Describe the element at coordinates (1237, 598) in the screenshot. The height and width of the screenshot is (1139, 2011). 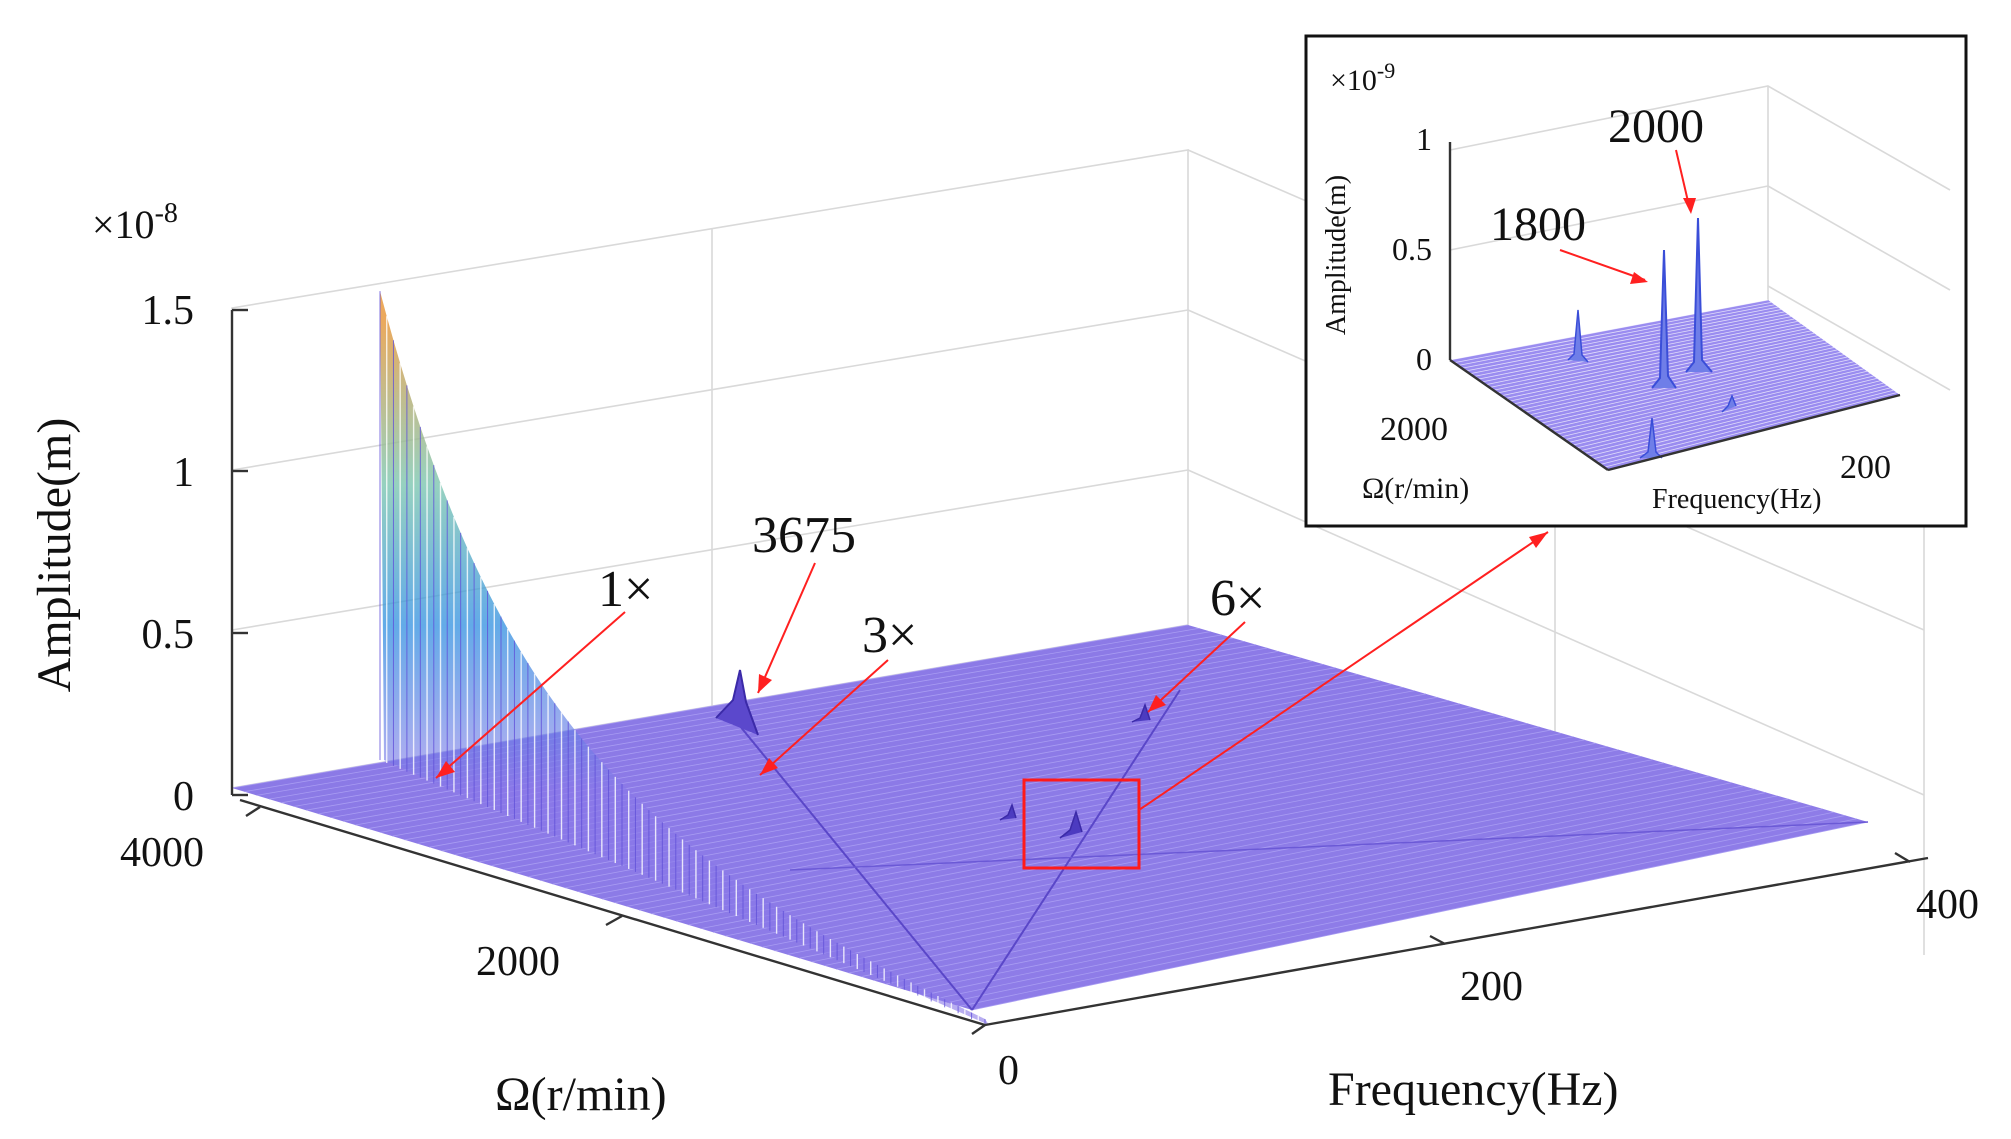
I see `label-6x: 6×` at that location.